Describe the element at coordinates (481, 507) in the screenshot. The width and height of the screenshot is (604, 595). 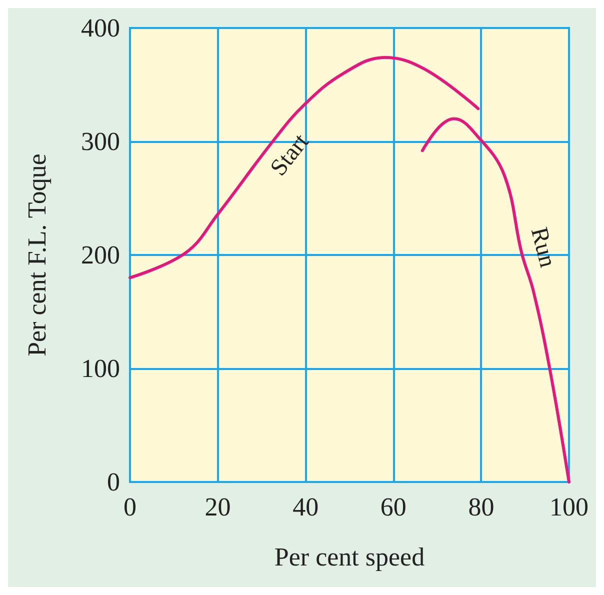
I see `x-tick-label: 80` at that location.